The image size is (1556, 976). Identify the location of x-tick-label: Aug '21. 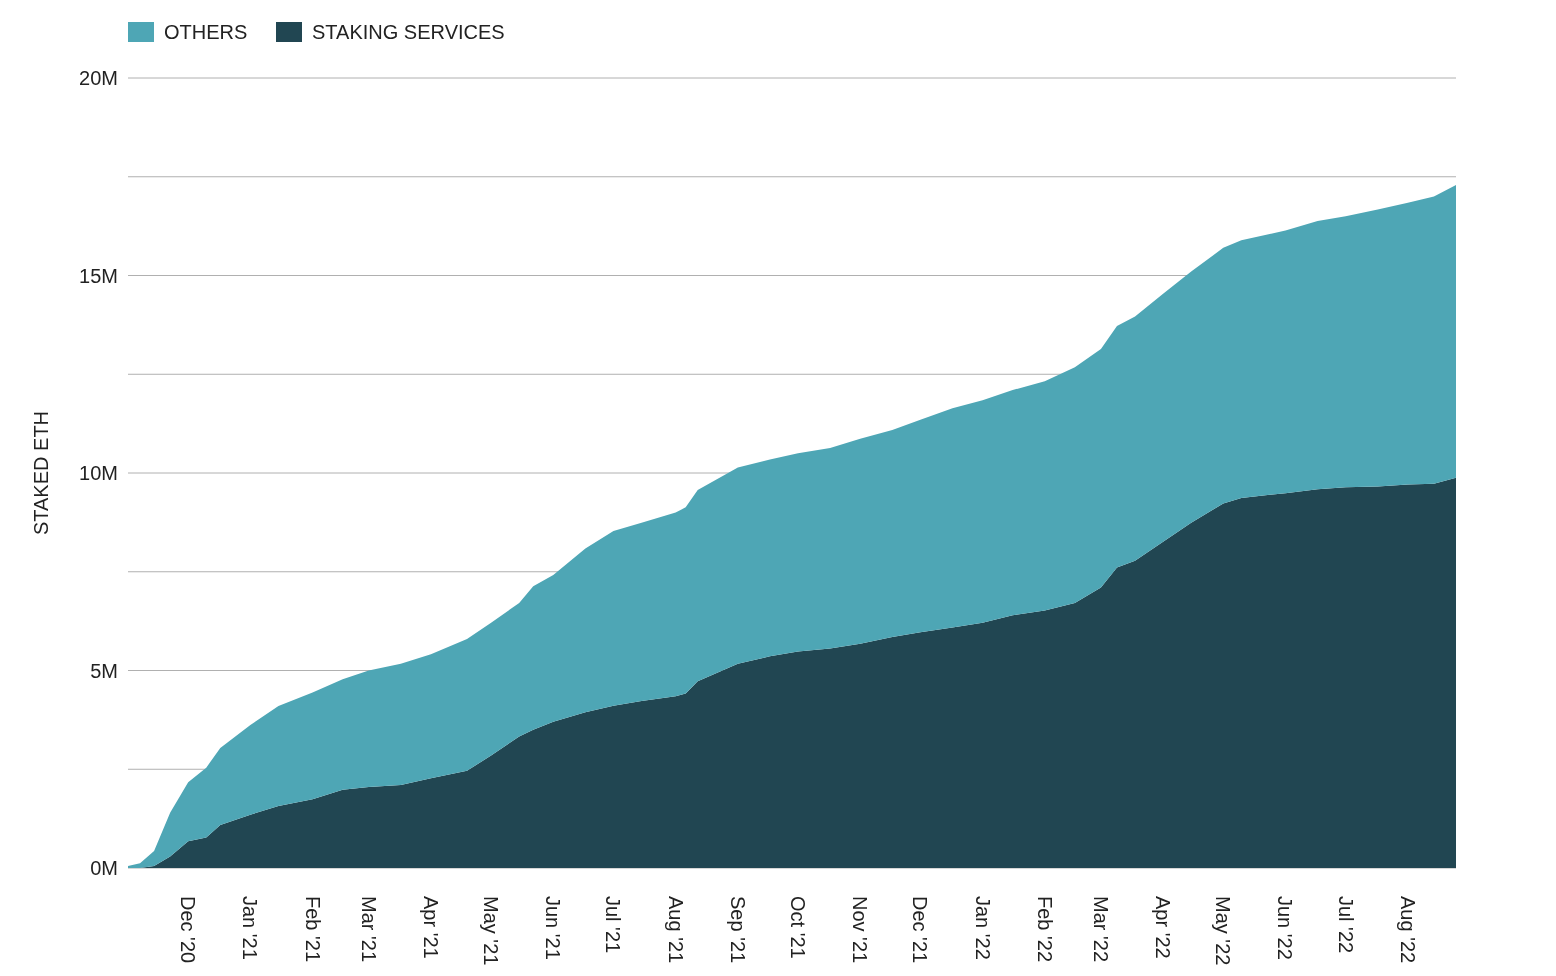
(675, 930).